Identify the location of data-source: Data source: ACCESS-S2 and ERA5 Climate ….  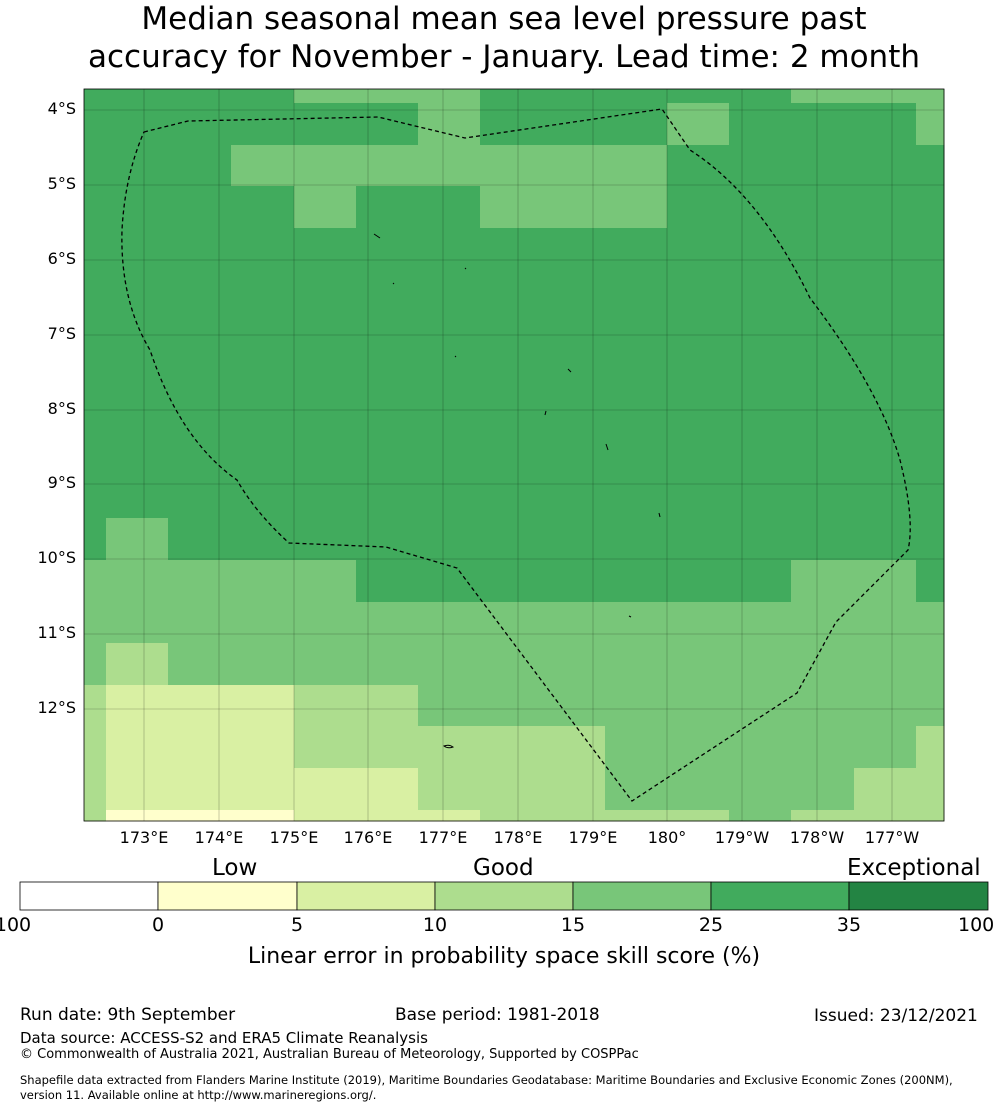
(224, 1038).